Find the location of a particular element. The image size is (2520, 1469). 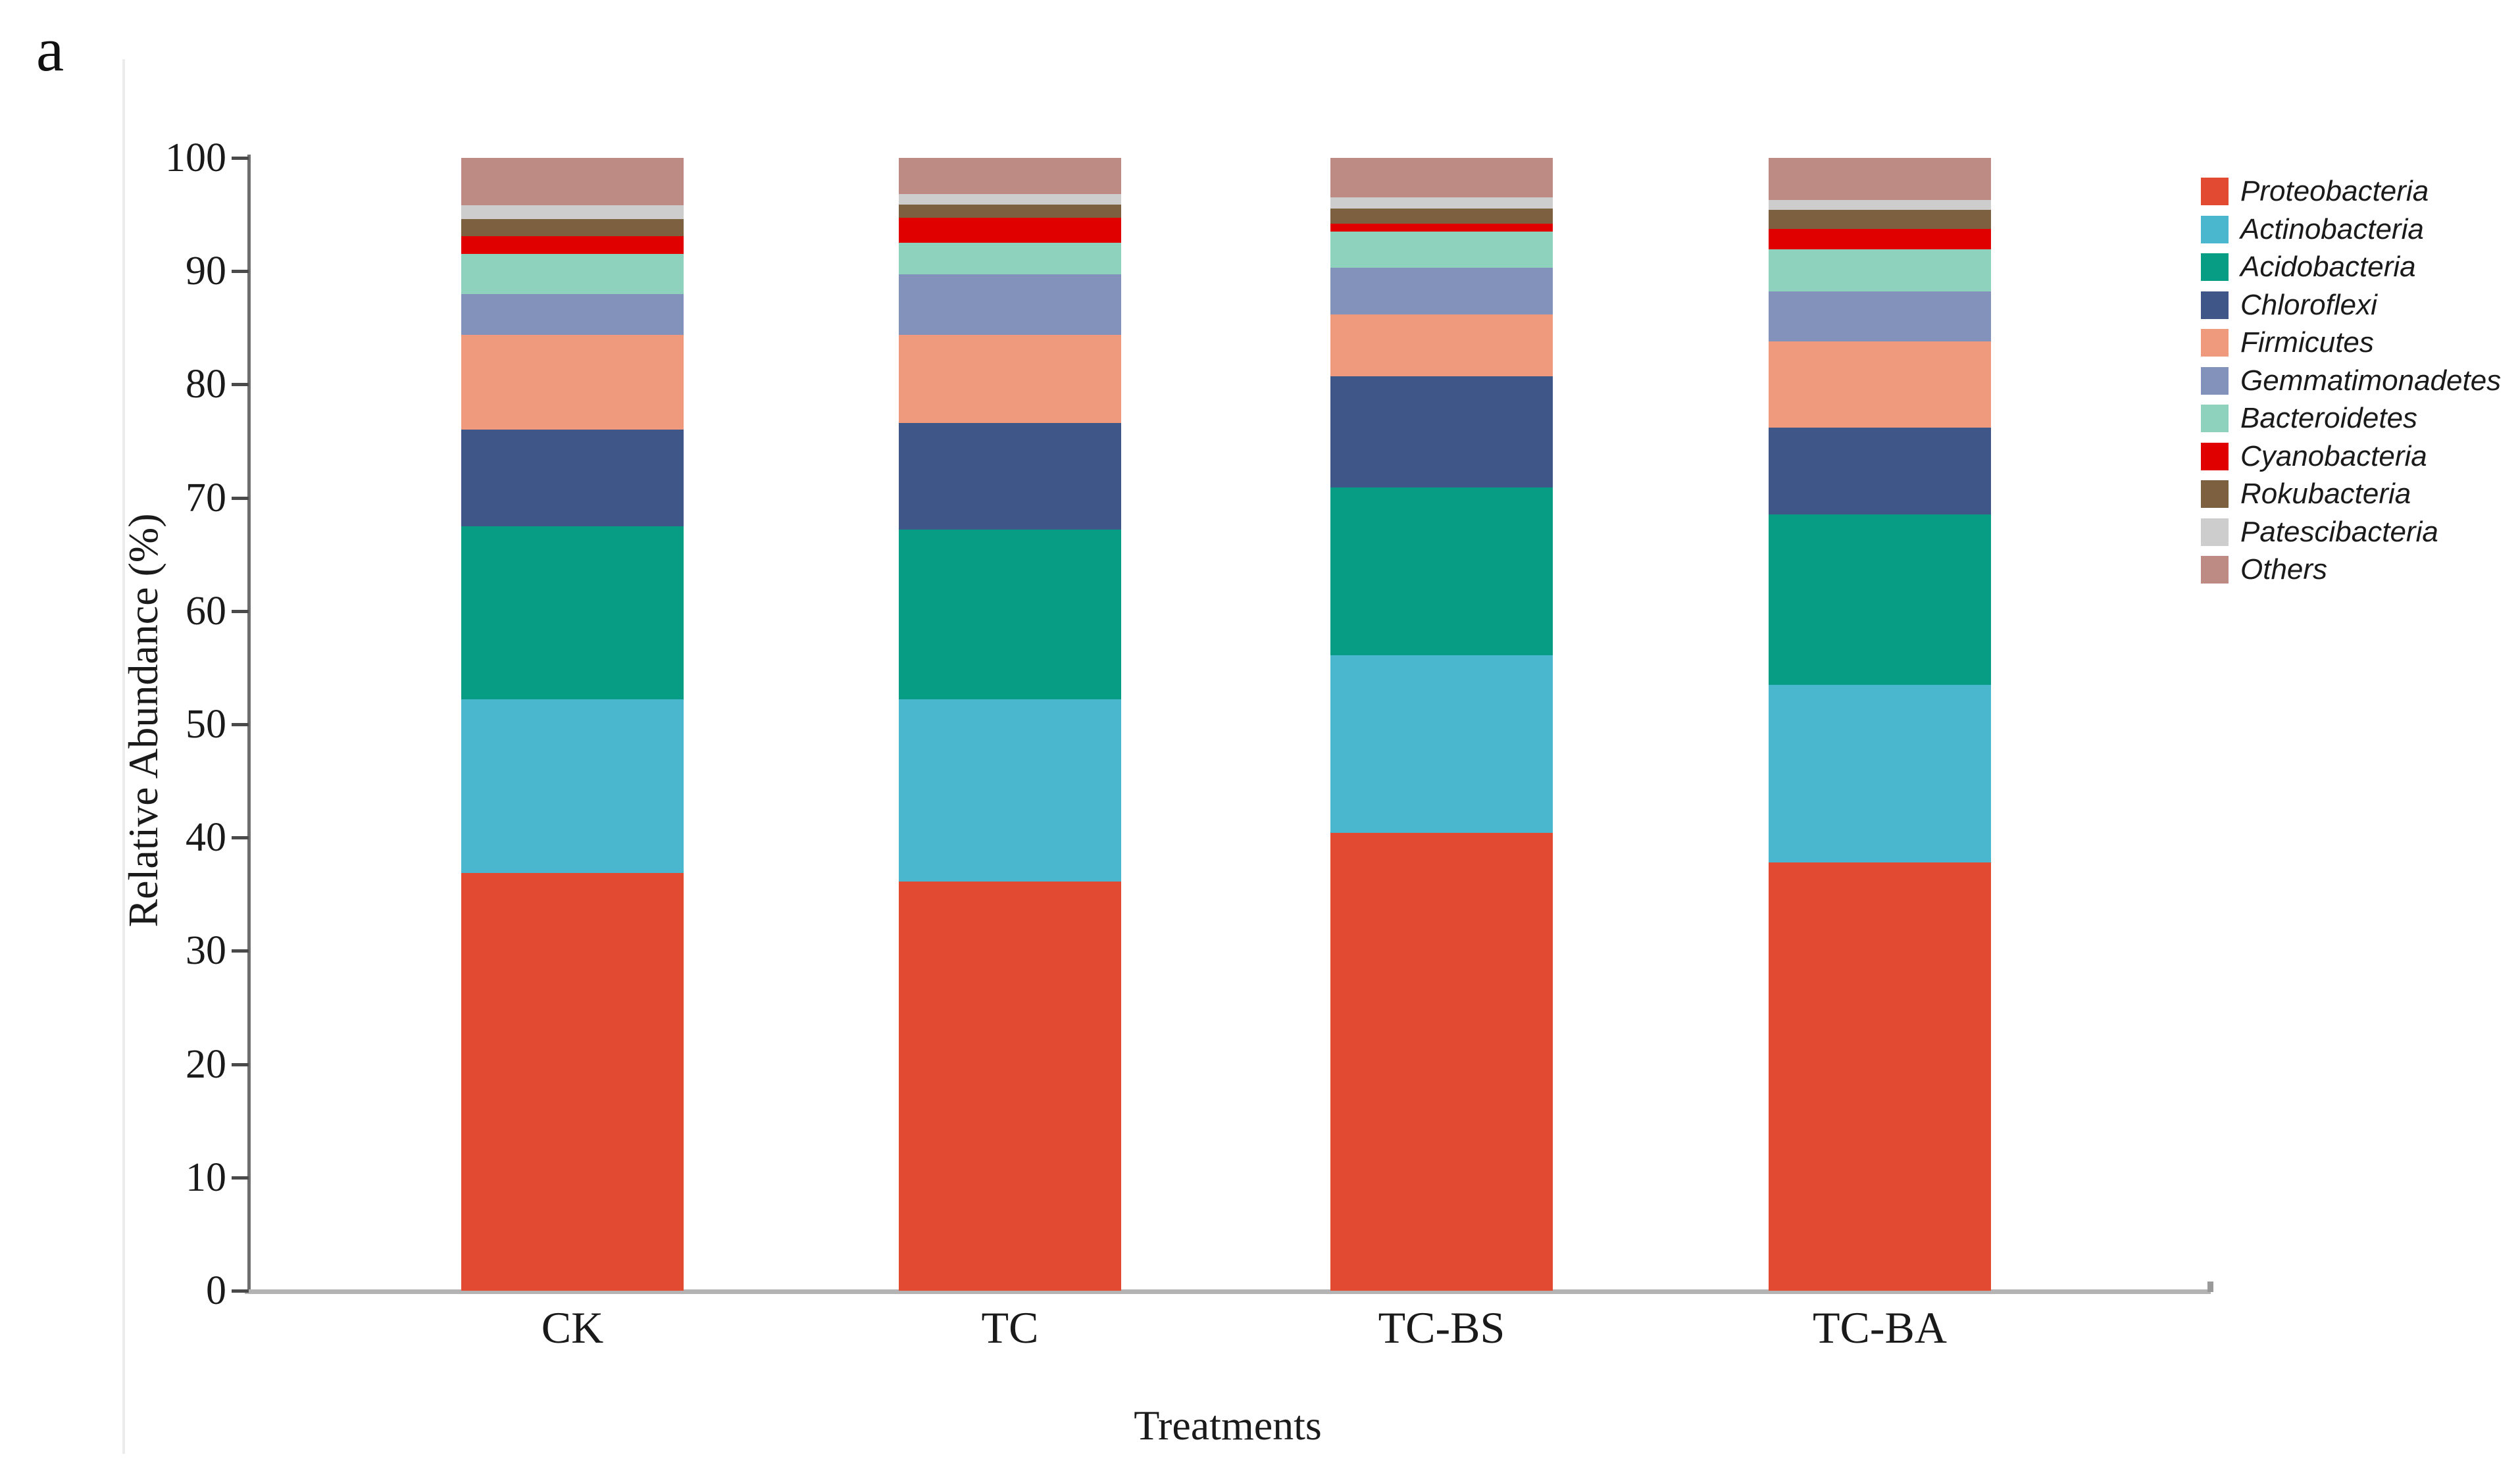

bar-segment-TC-BA-Cyanobacteria is located at coordinates (1880, 239).